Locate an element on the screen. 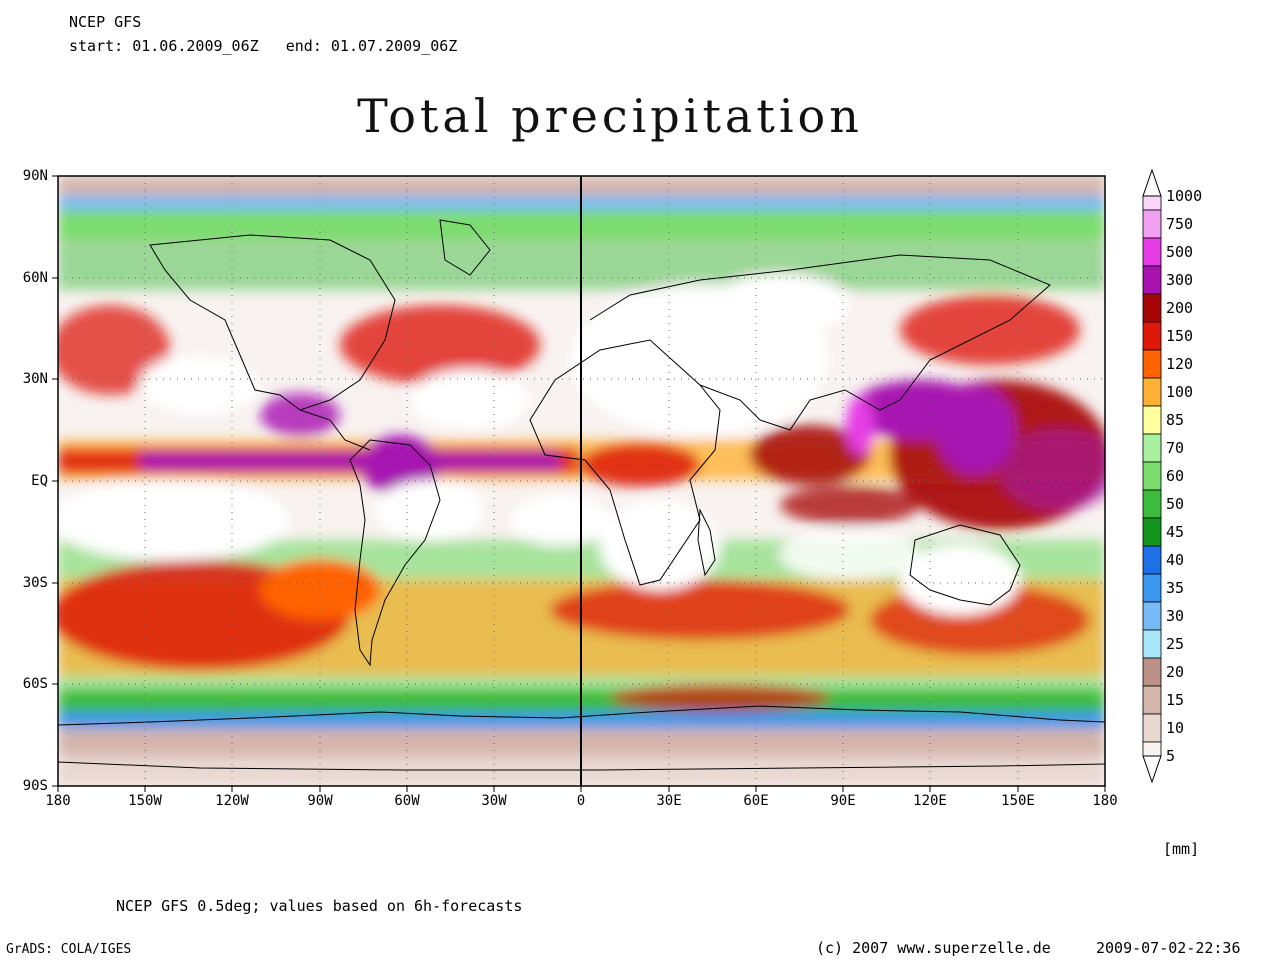  colorbar-label: 200 is located at coordinates (1180, 308).